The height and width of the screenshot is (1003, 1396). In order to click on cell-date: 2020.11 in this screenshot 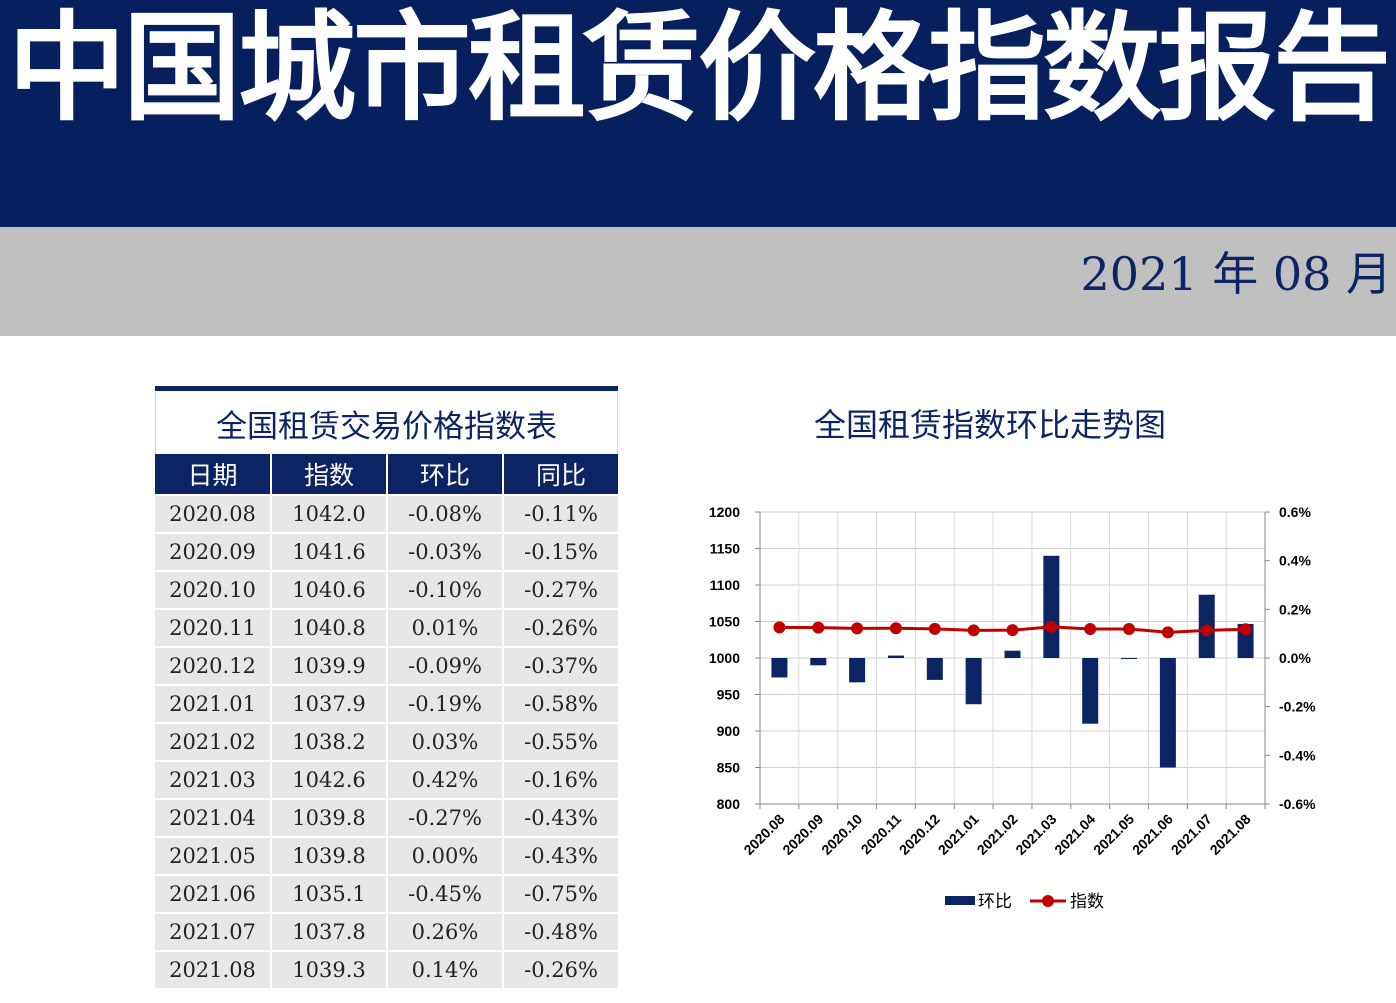, I will do `click(213, 627)`.